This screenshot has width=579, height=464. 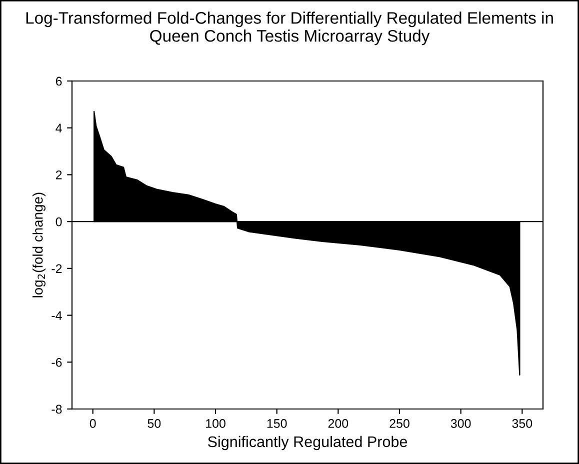 I want to click on x-tick-label: 50, so click(x=154, y=423).